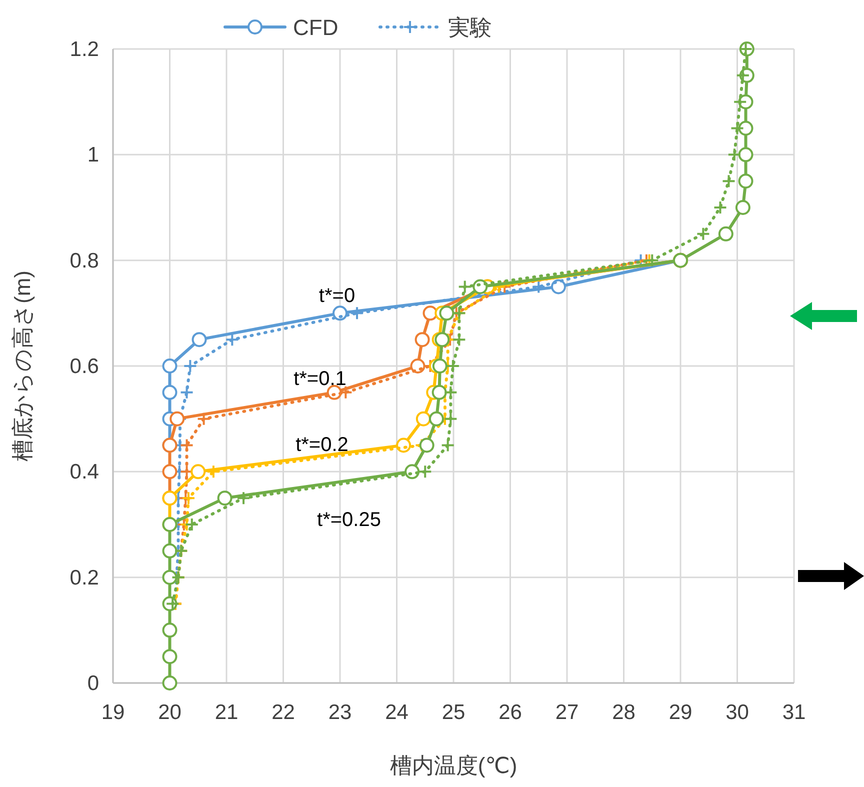  What do you see at coordinates (84, 260) in the screenshot?
I see `y-tick-label: 0.8` at bounding box center [84, 260].